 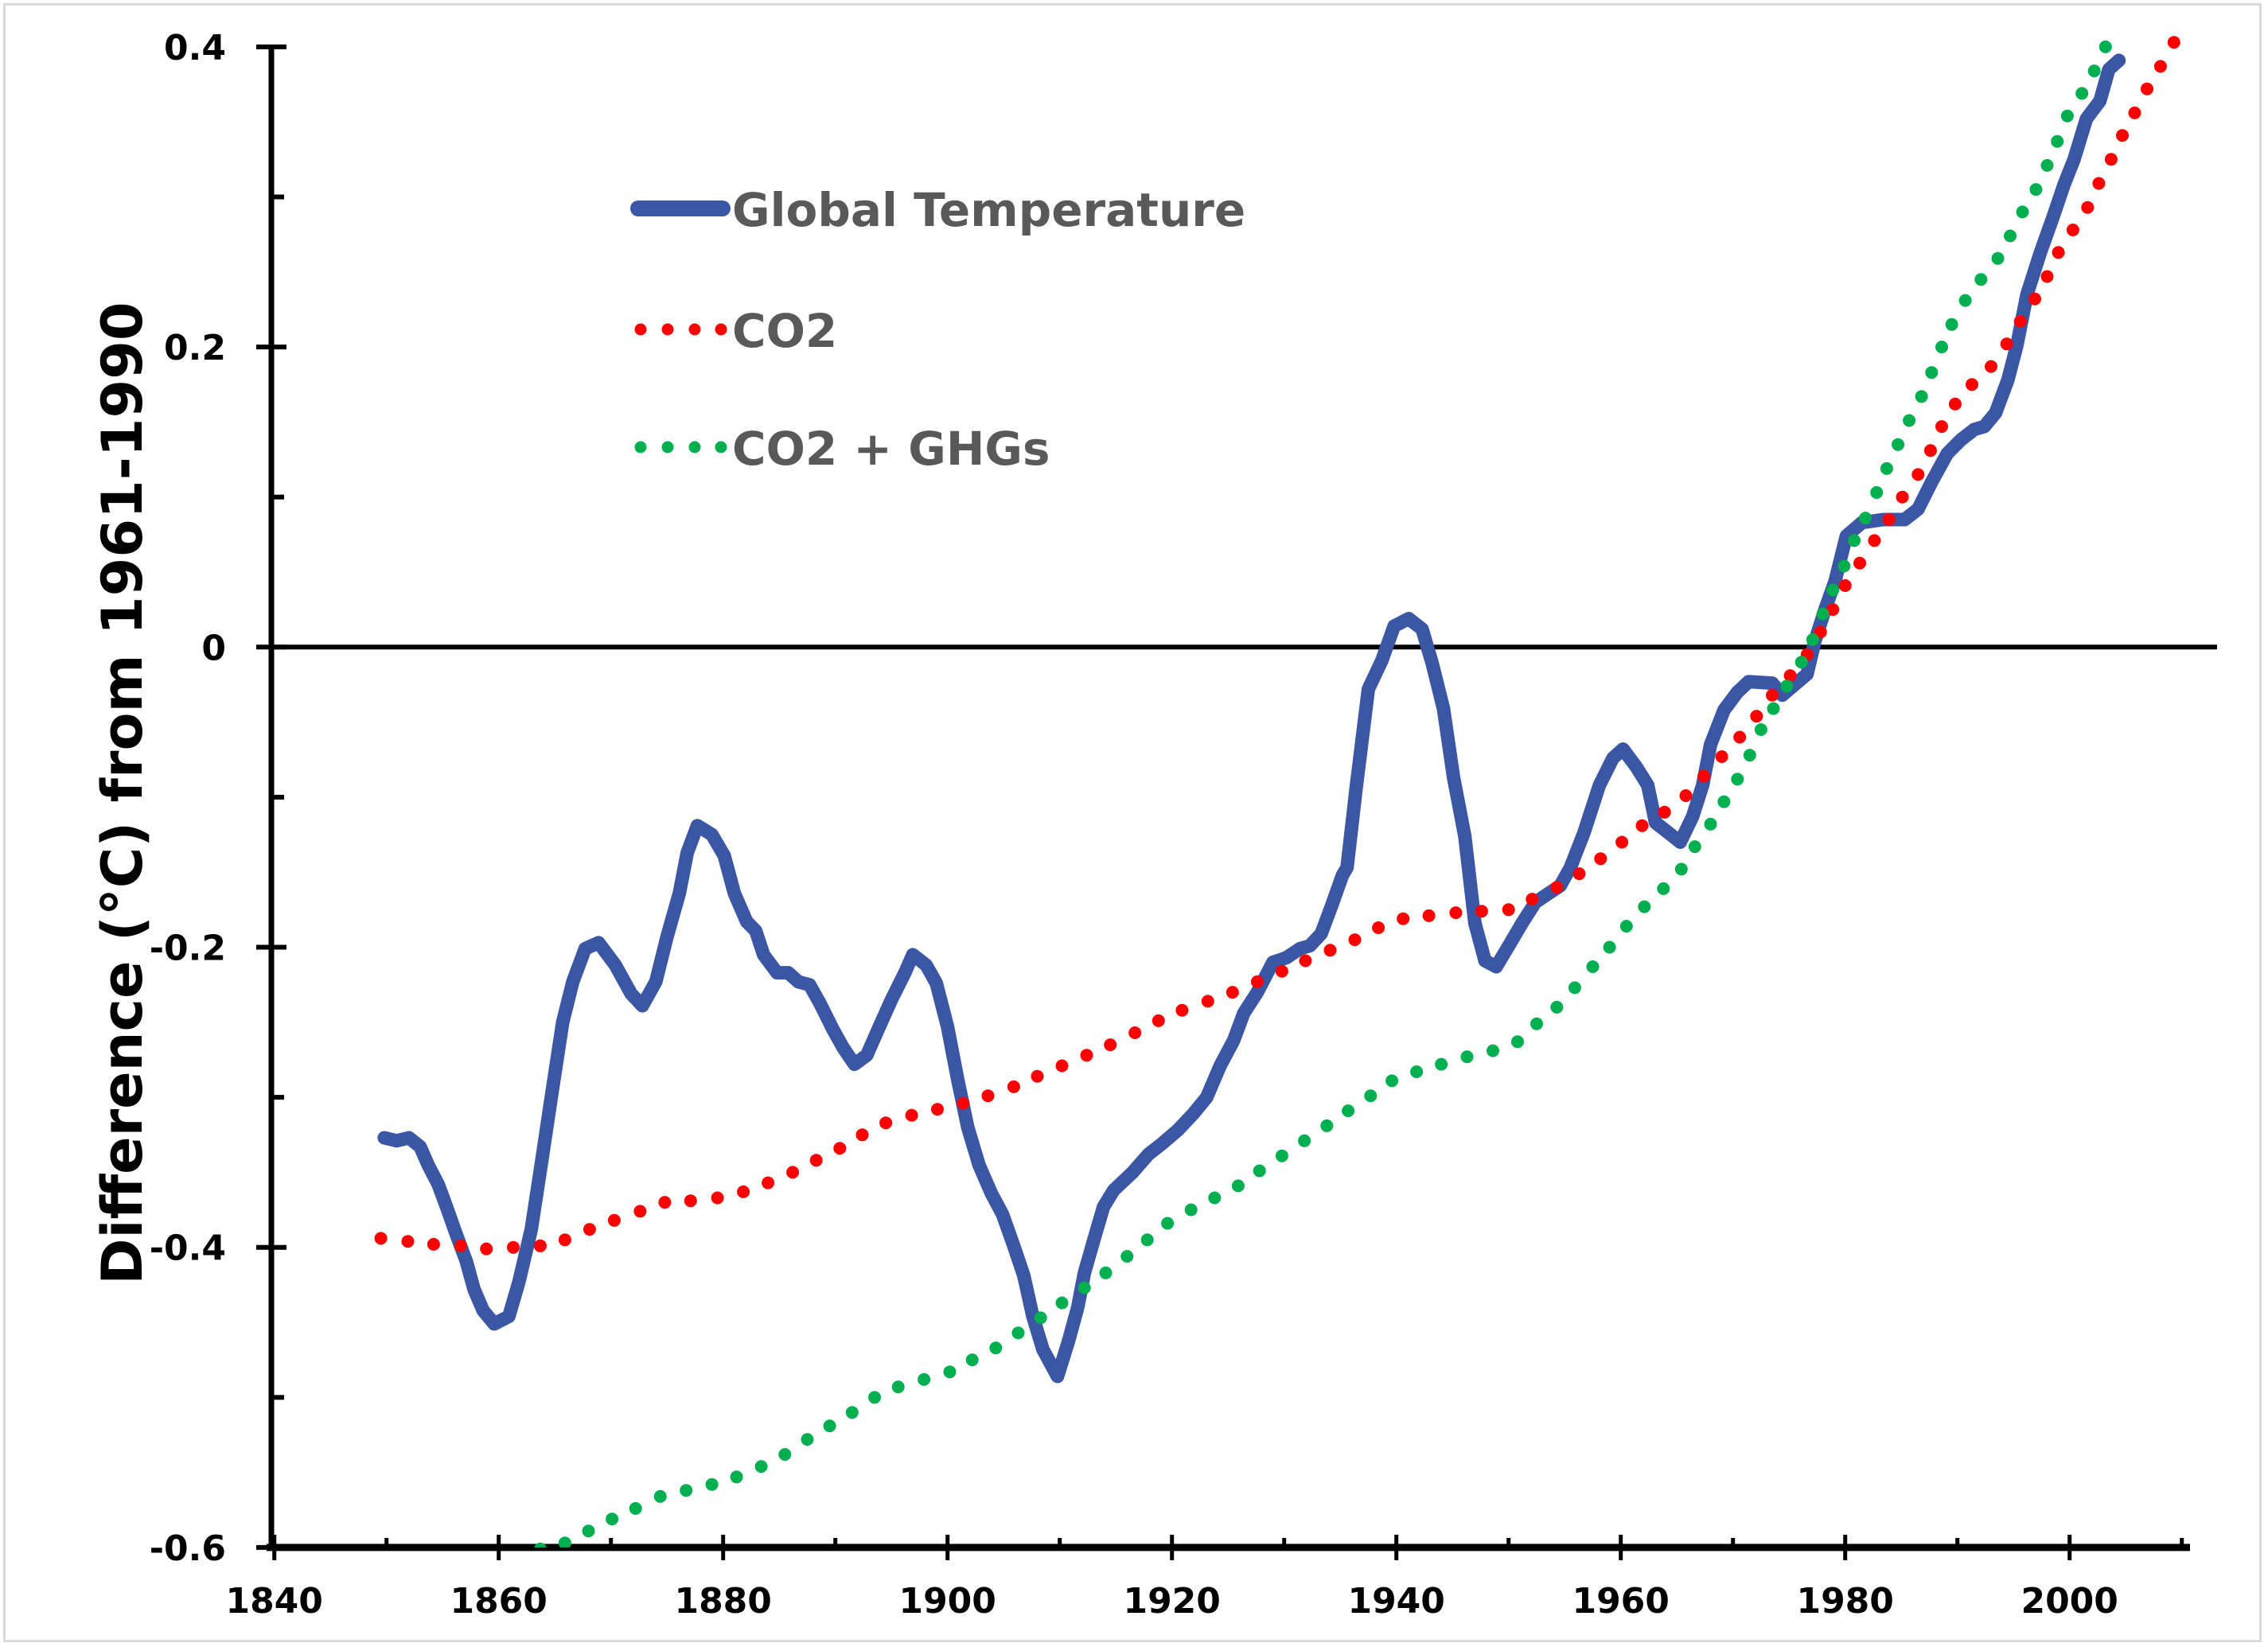 What do you see at coordinates (735, 331) in the screenshot?
I see `legend-item: CO2` at bounding box center [735, 331].